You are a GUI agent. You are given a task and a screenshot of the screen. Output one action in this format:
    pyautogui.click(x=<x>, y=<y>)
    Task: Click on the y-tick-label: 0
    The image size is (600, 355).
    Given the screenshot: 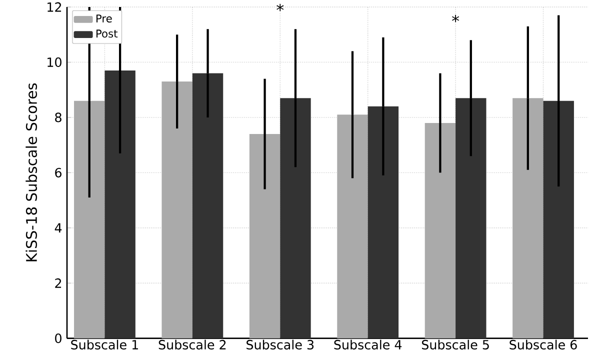 What is the action you would take?
    pyautogui.click(x=58, y=339)
    